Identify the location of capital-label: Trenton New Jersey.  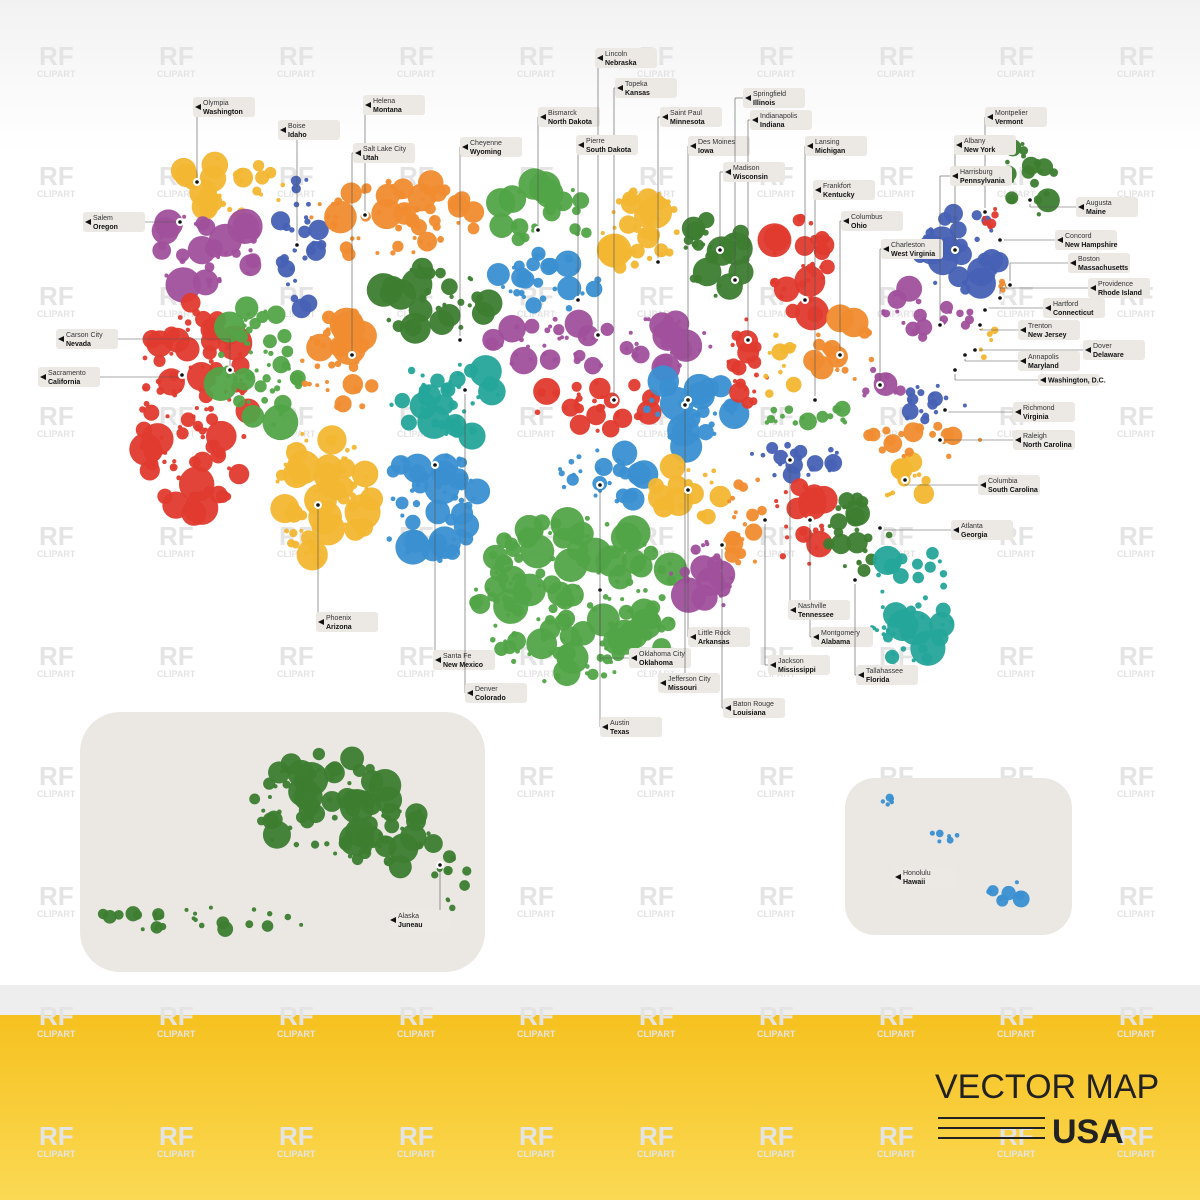
(1028, 330).